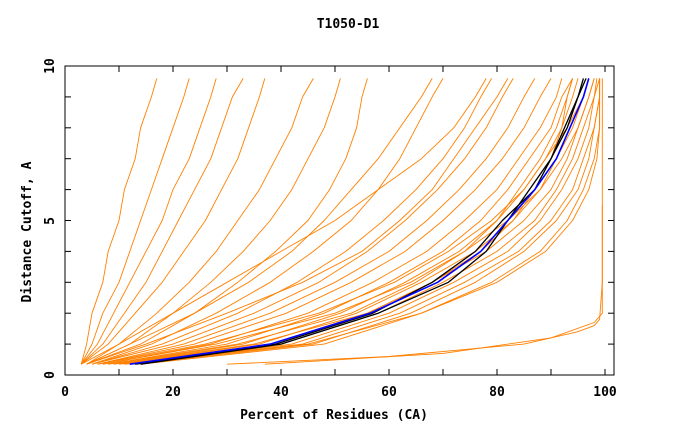 This screenshot has width=680, height=440. I want to click on x-tick-label: 80, so click(497, 392).